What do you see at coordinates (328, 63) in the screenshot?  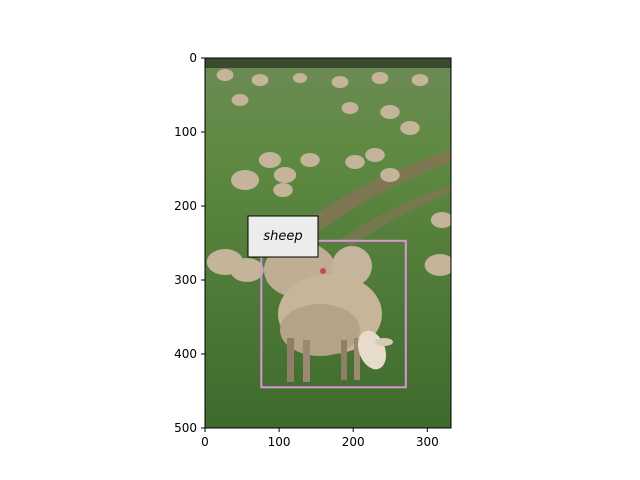 I see `tree-line` at bounding box center [328, 63].